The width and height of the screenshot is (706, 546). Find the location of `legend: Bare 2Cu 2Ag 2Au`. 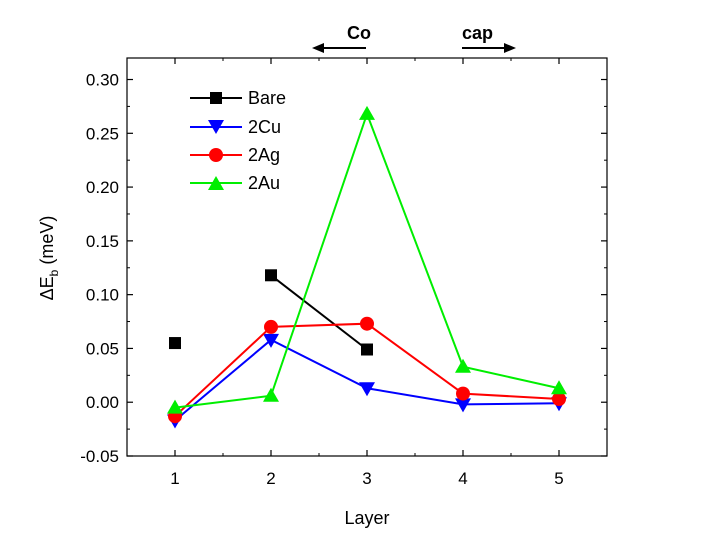

legend: Bare 2Cu 2Ag 2Au is located at coordinates (238, 140).